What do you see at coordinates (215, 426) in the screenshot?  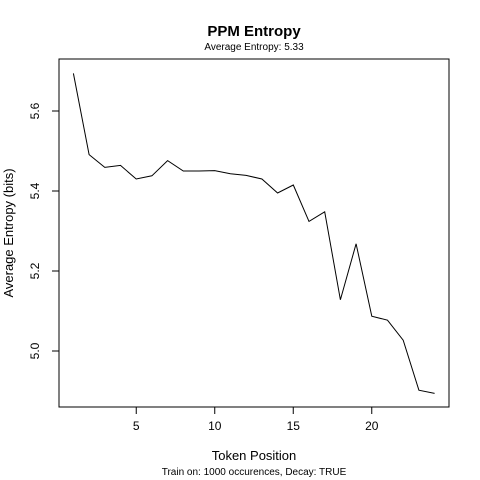 I see `x-tick-label: 10` at bounding box center [215, 426].